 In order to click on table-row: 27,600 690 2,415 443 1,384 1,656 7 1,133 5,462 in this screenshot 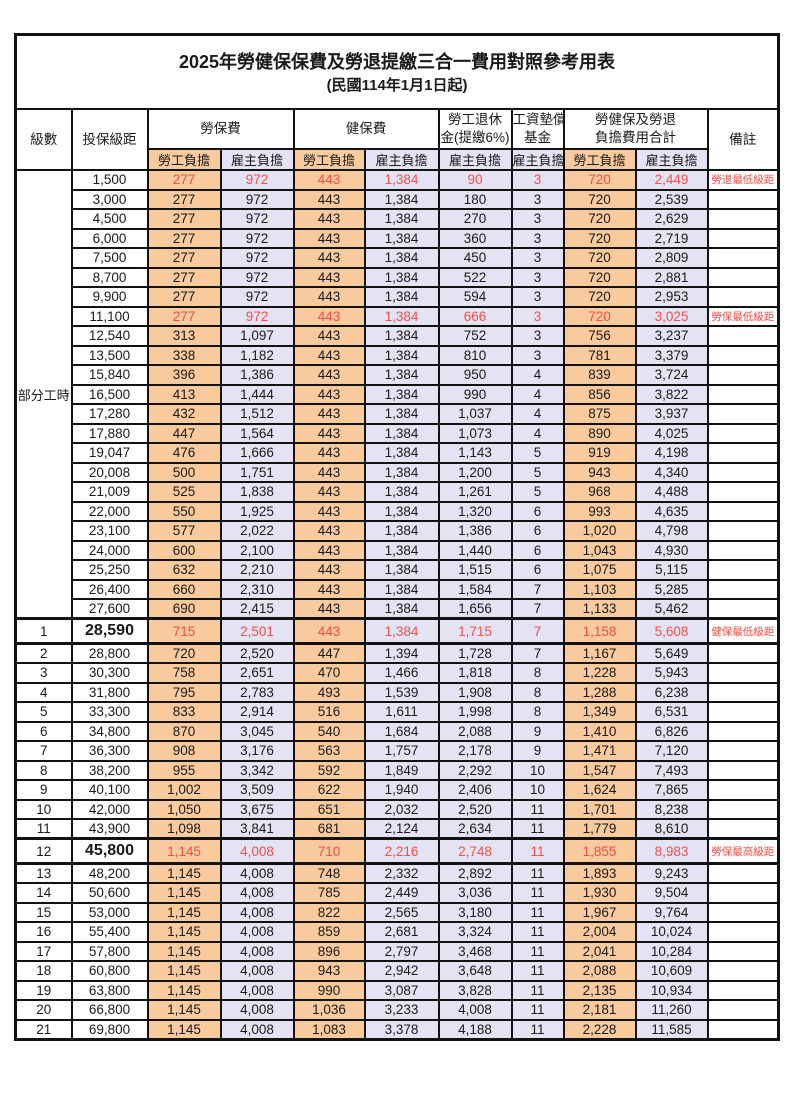, I will do `click(398, 609)`.